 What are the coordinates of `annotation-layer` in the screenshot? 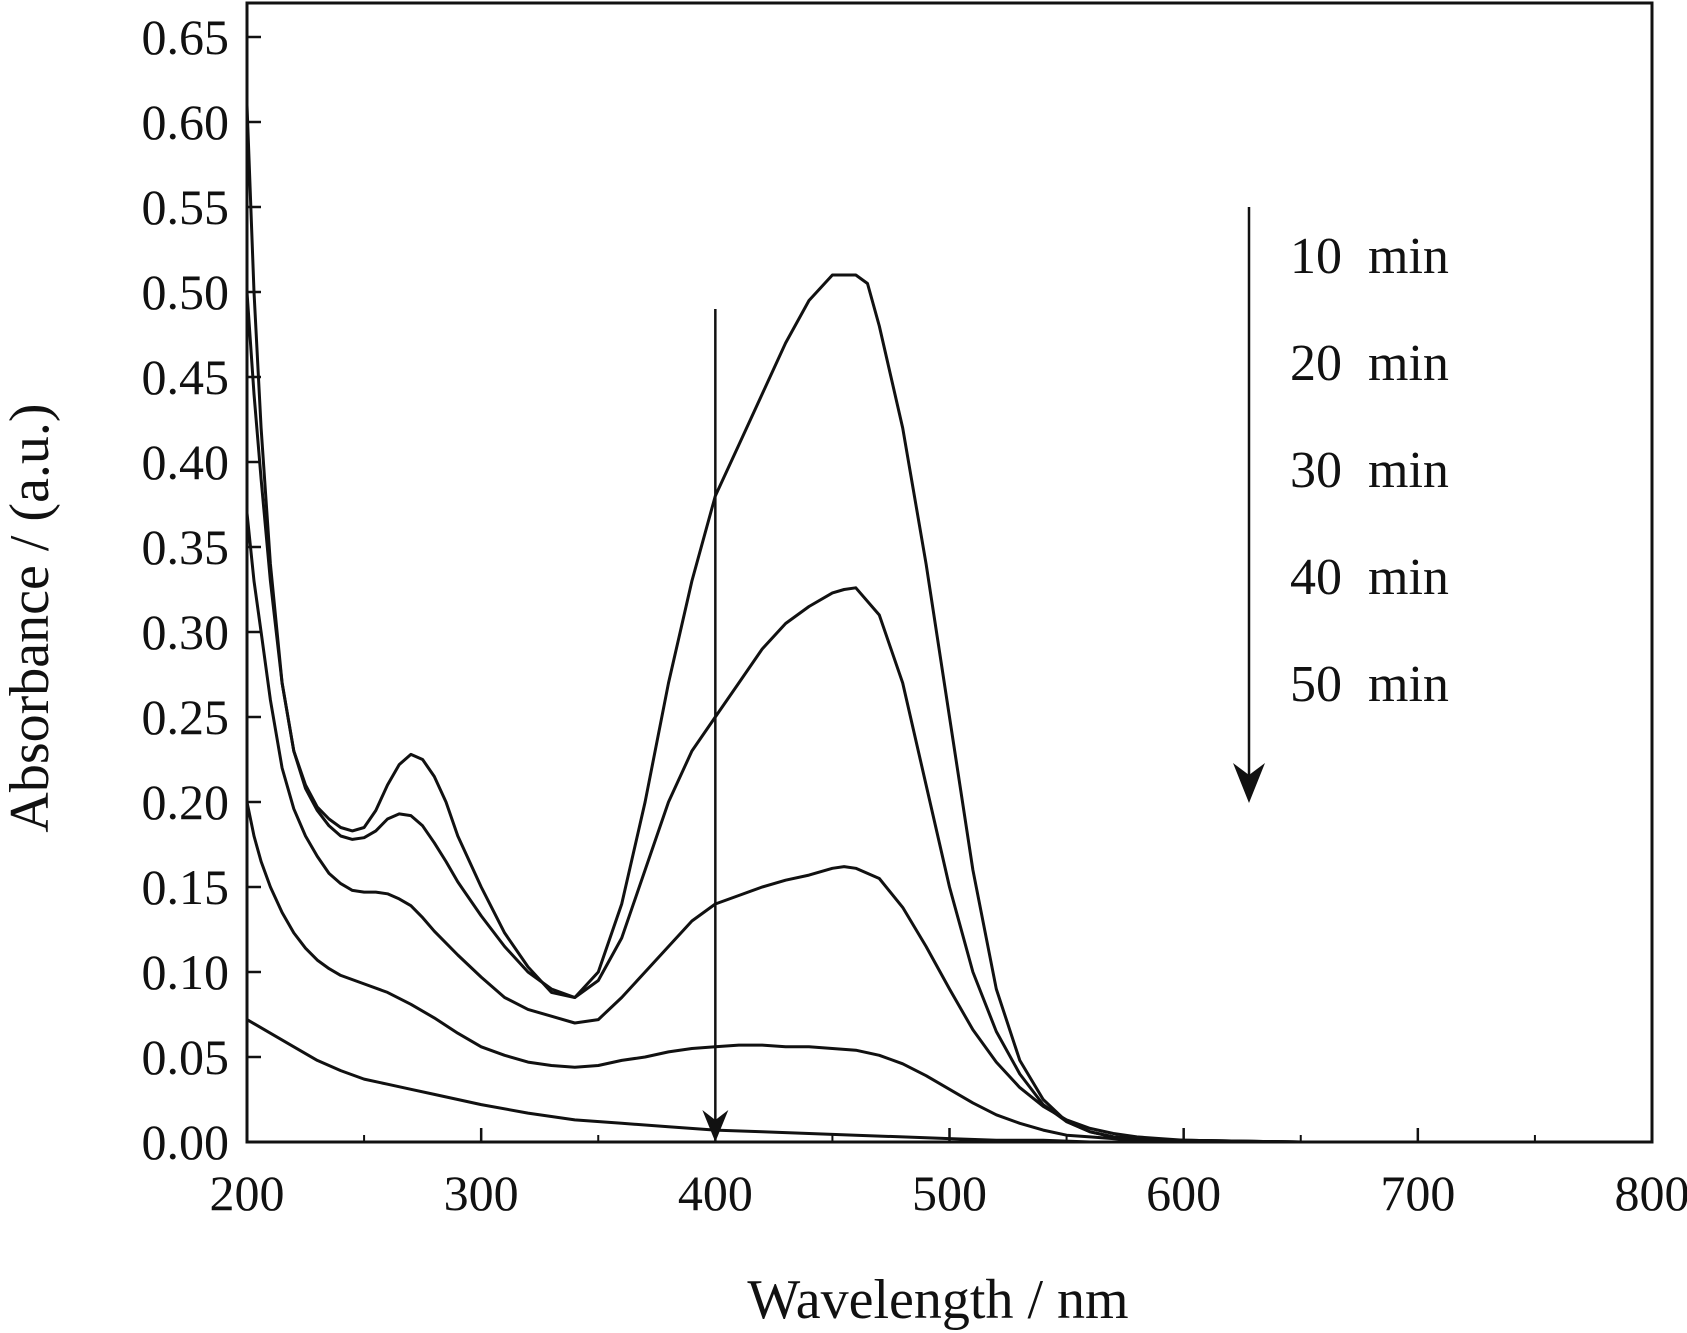 It's located at (715, 725).